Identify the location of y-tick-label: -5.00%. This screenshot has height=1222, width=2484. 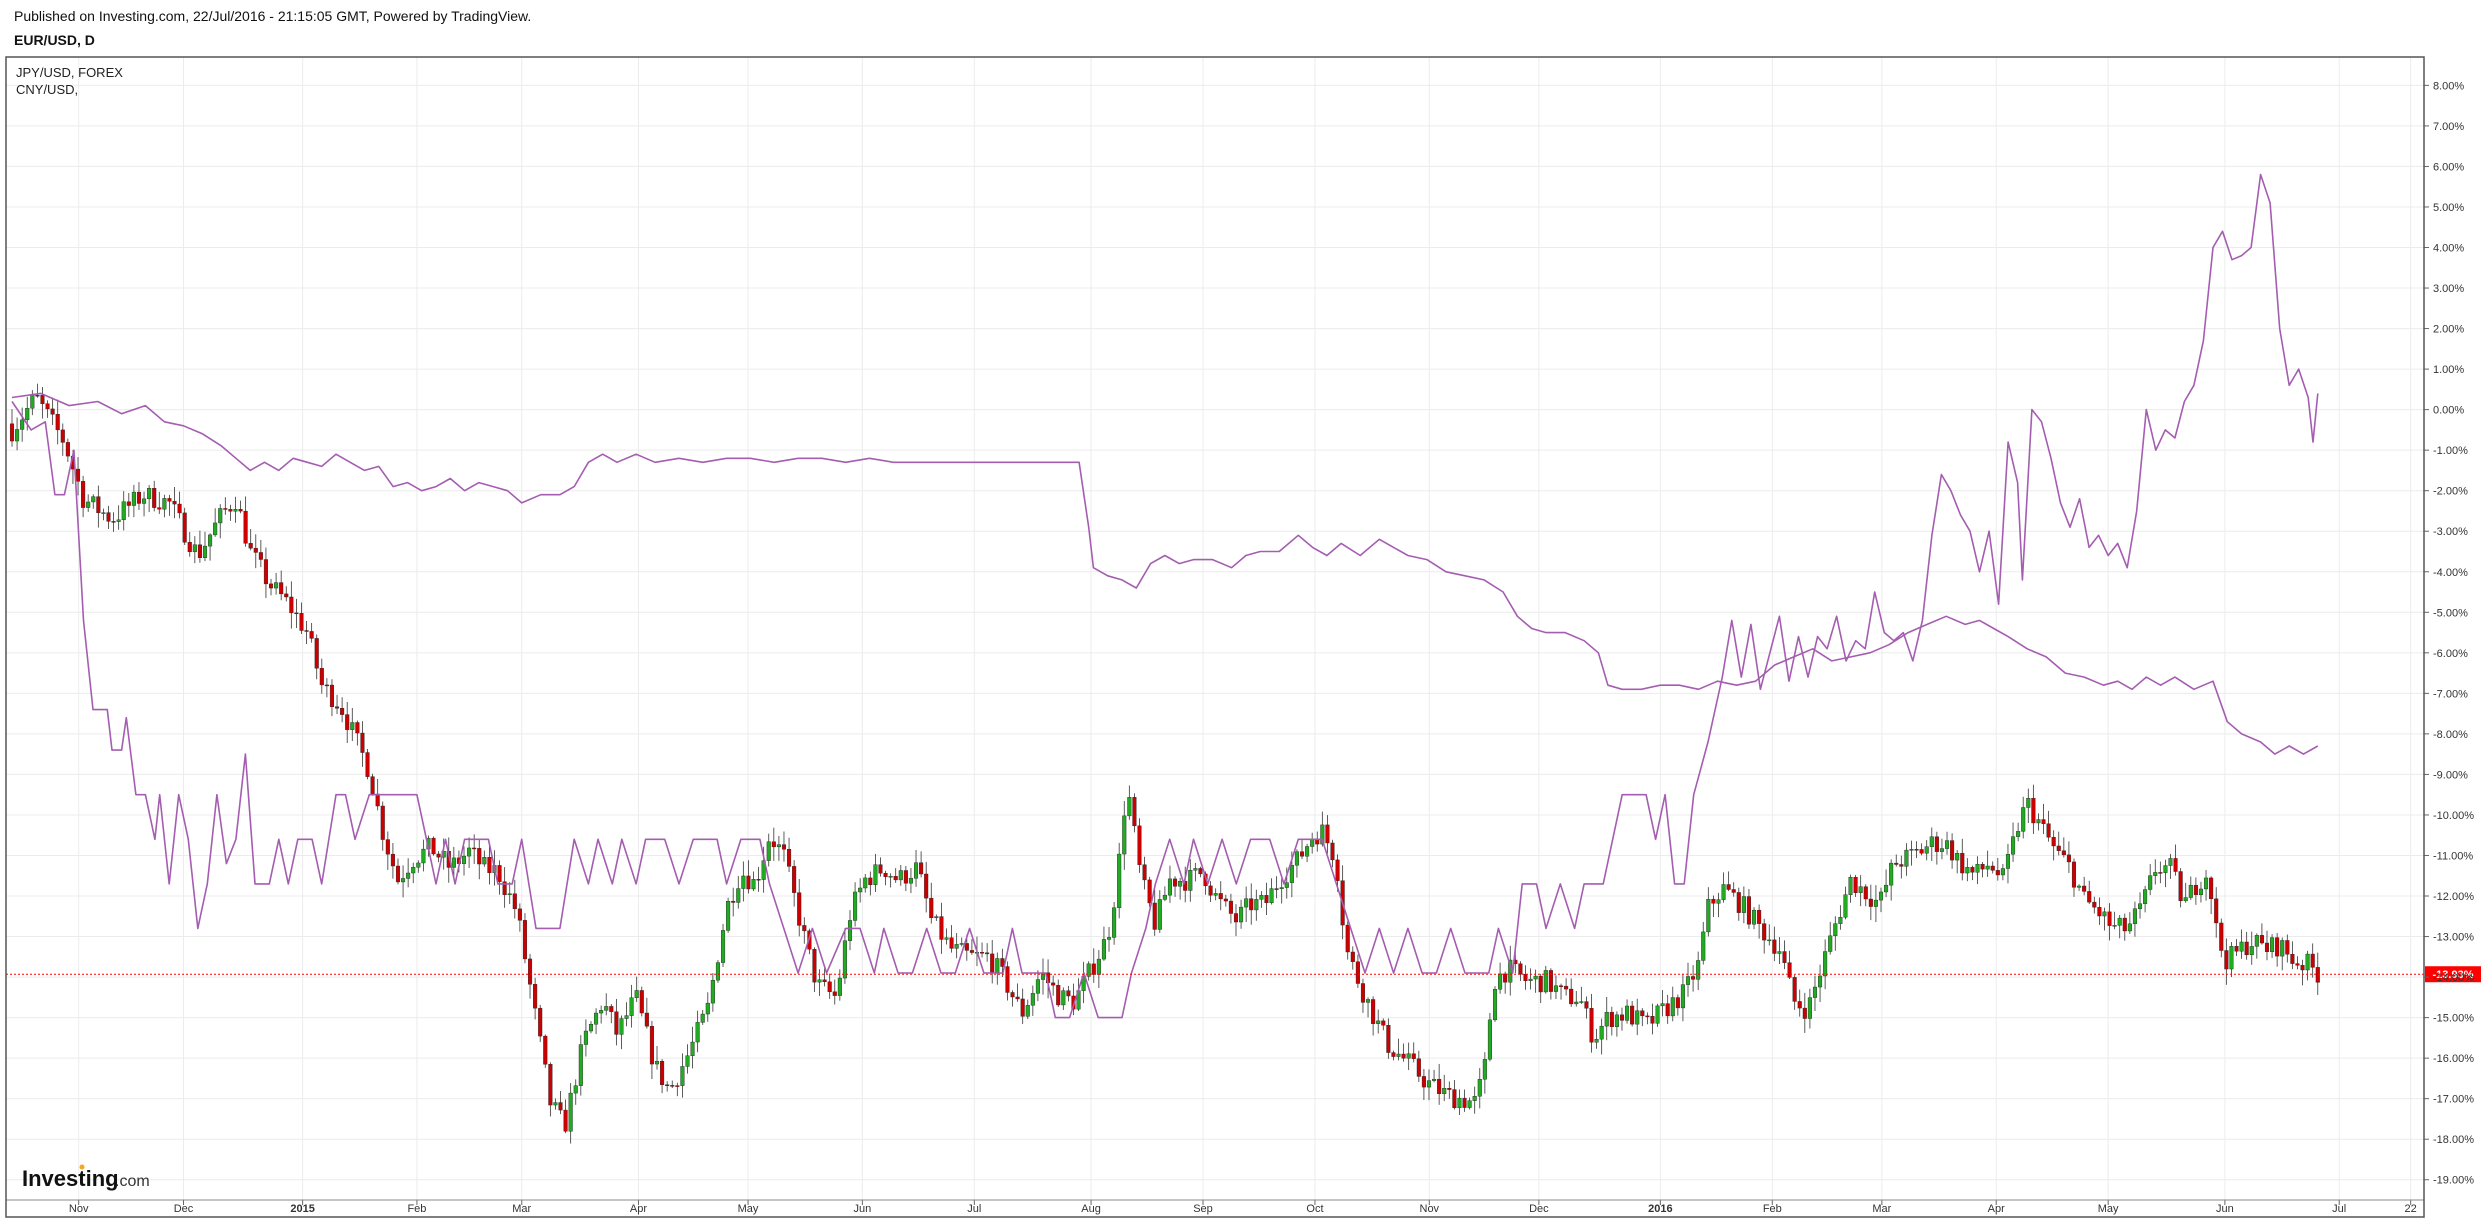
(2450, 613).